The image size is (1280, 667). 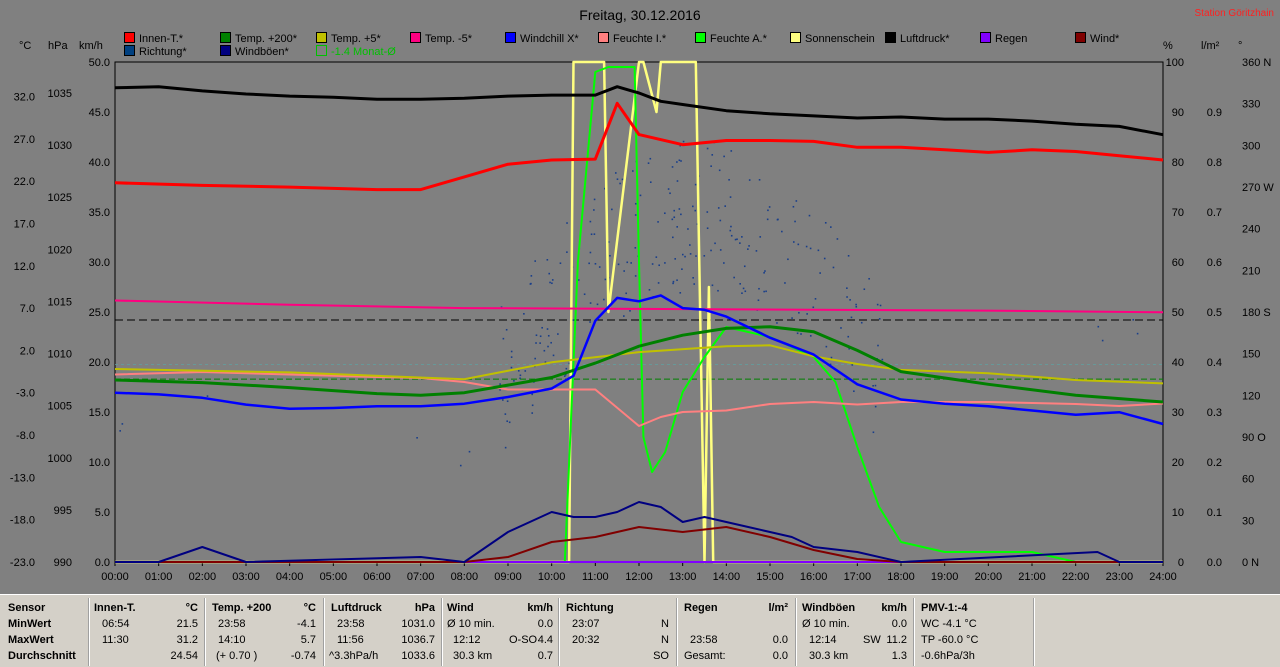 I want to click on boeen-r3: 1.3, so click(x=899, y=656).